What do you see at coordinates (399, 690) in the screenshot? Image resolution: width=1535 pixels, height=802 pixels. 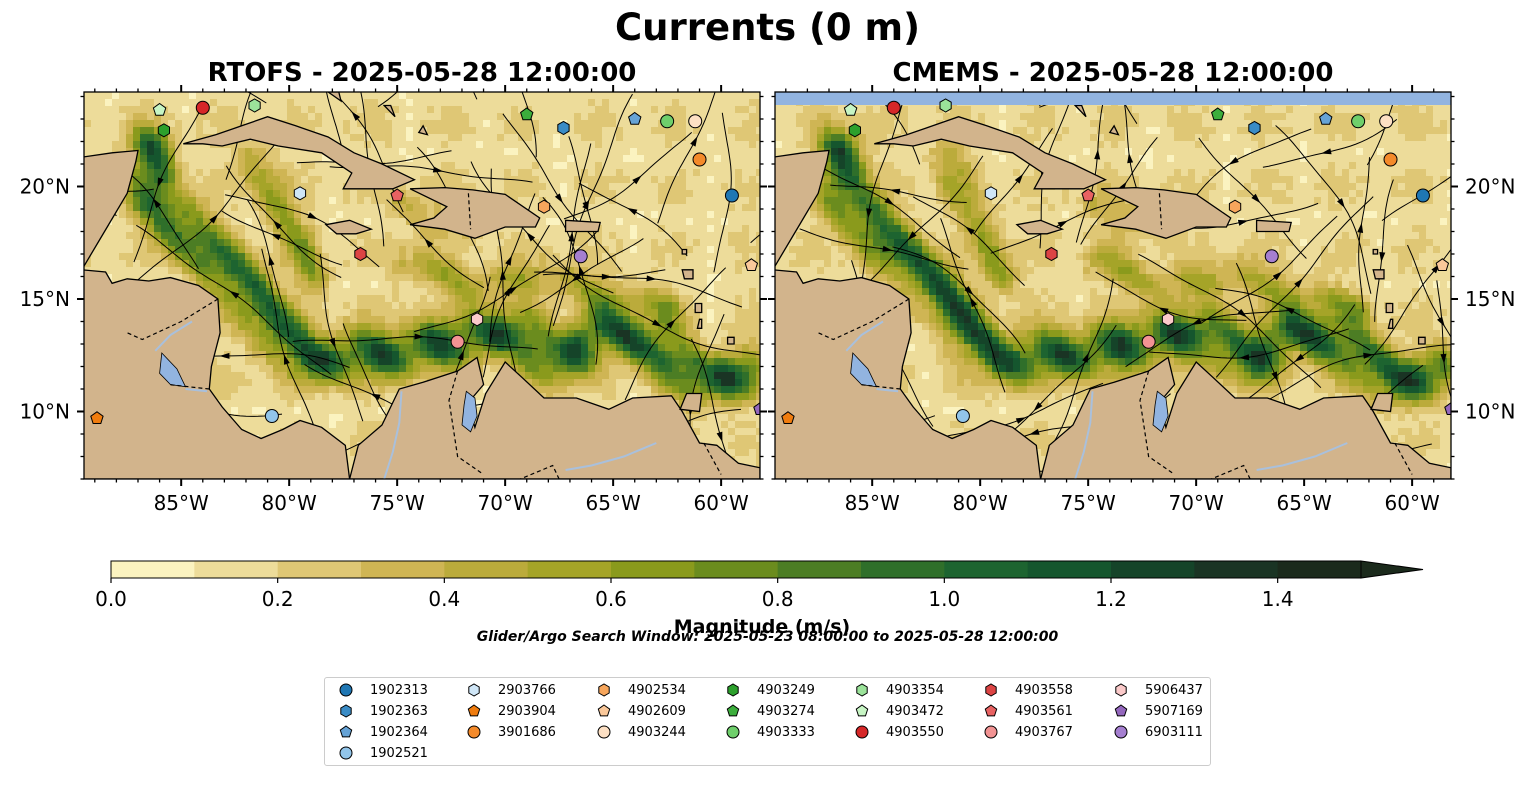 I see `legend-label: 1902313` at bounding box center [399, 690].